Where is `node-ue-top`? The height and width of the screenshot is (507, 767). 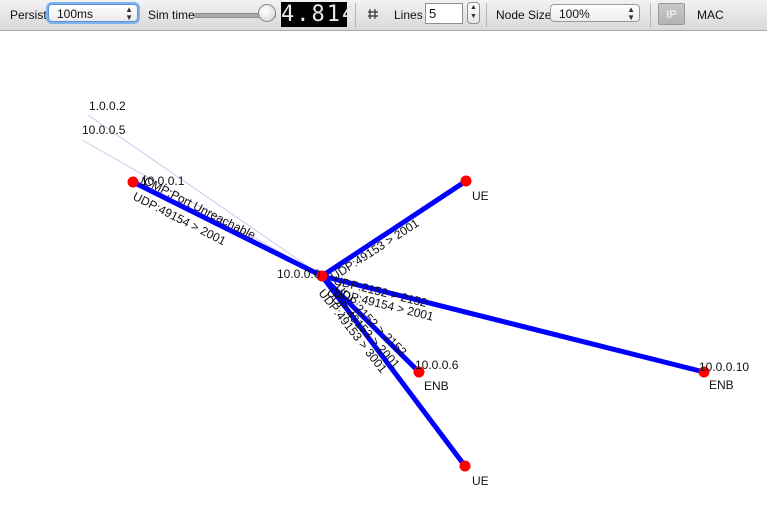 node-ue-top is located at coordinates (466, 181).